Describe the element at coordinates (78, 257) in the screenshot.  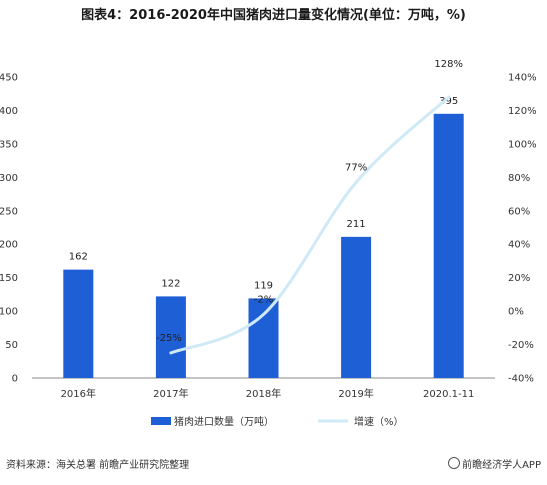
I see `bar-value-label: 162` at that location.